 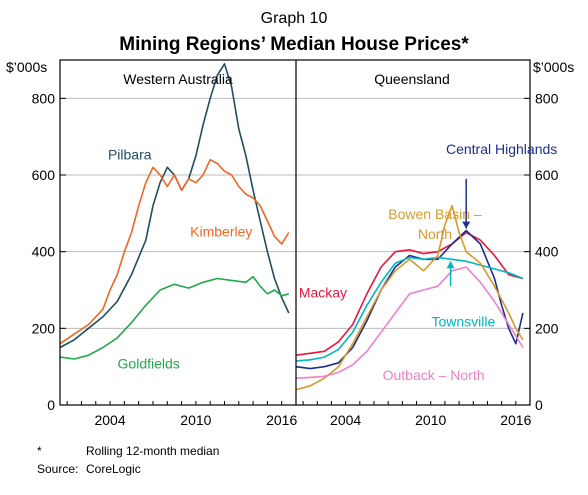 What do you see at coordinates (323, 293) in the screenshot?
I see `series-label-mackay: Mackay` at bounding box center [323, 293].